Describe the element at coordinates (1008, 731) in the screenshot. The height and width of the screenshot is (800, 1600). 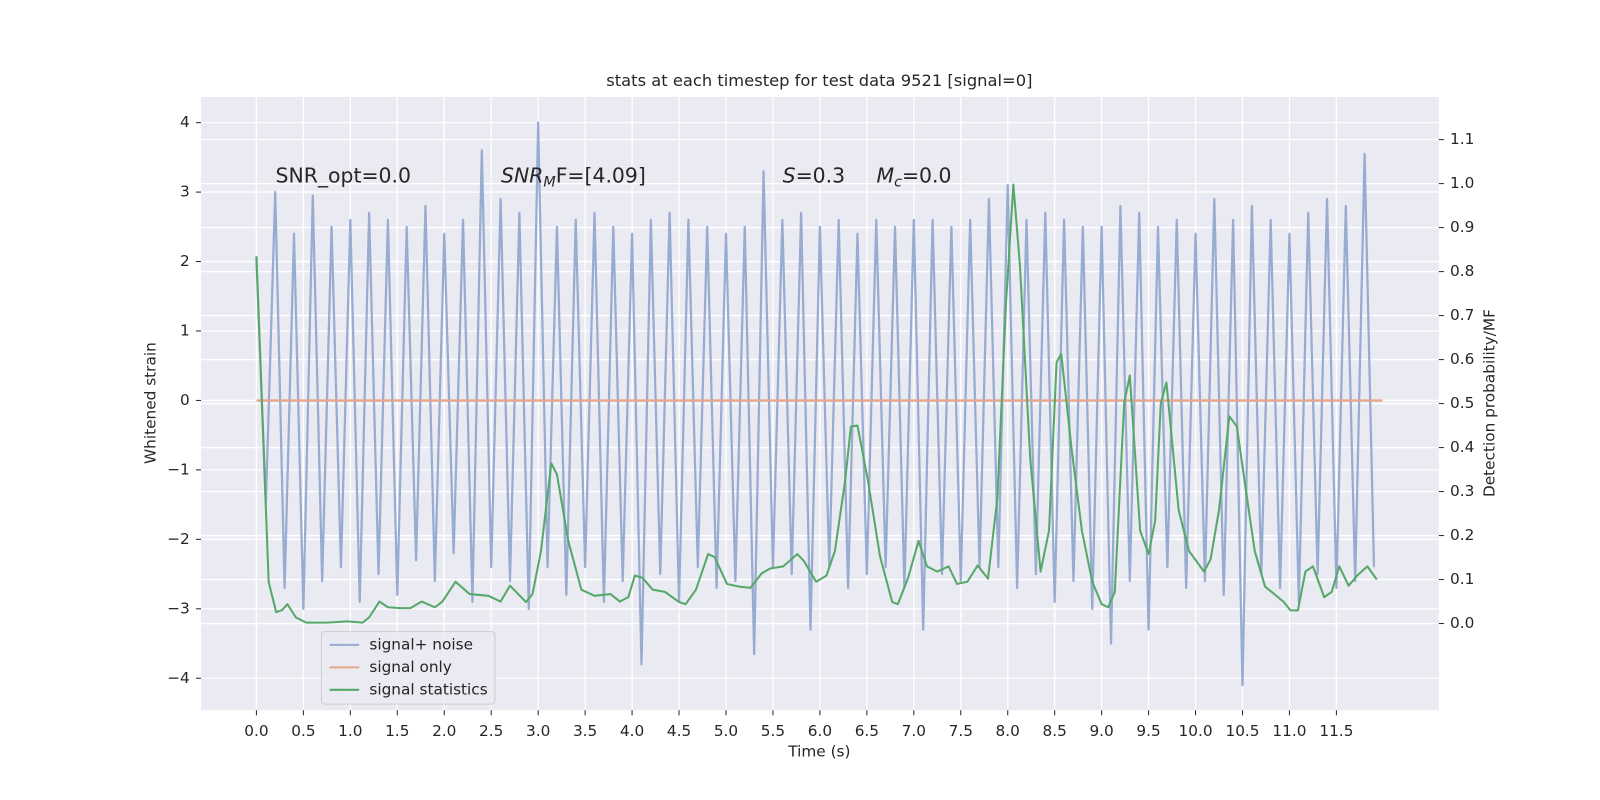
I see `x-tick-label: 8.0` at that location.